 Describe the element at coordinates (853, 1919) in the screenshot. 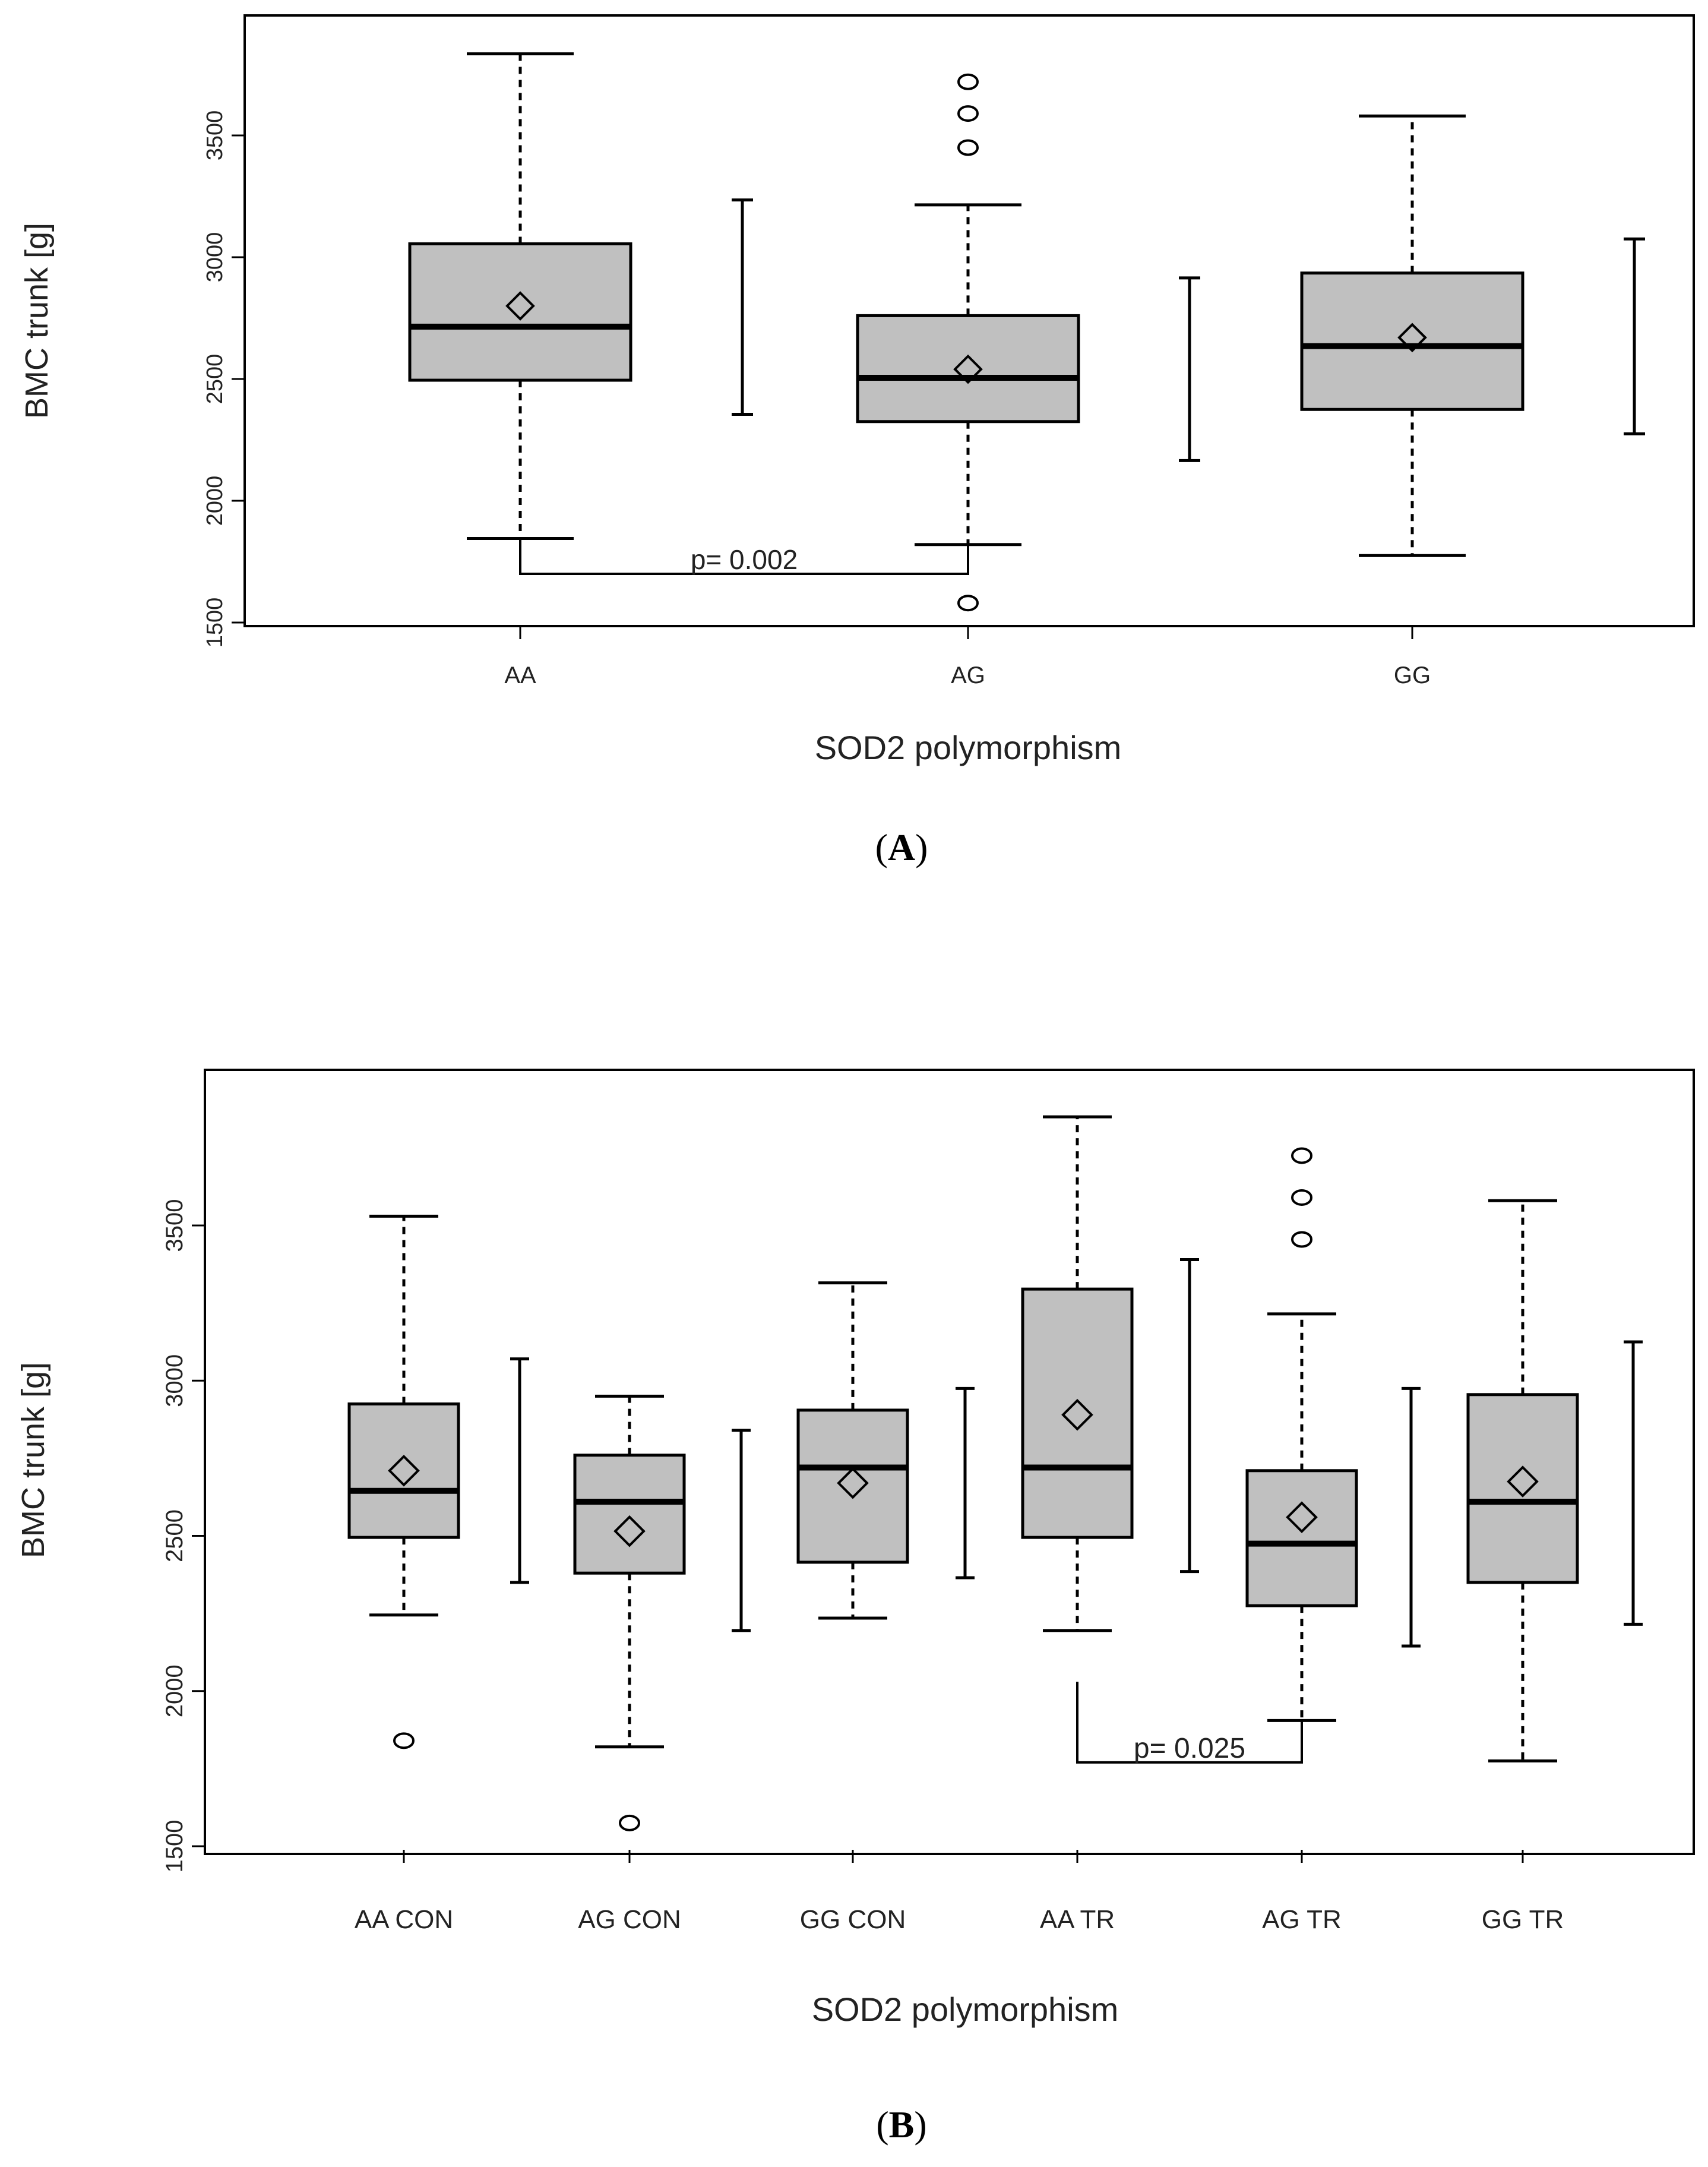

I see `x-category-label: GG CON` at that location.